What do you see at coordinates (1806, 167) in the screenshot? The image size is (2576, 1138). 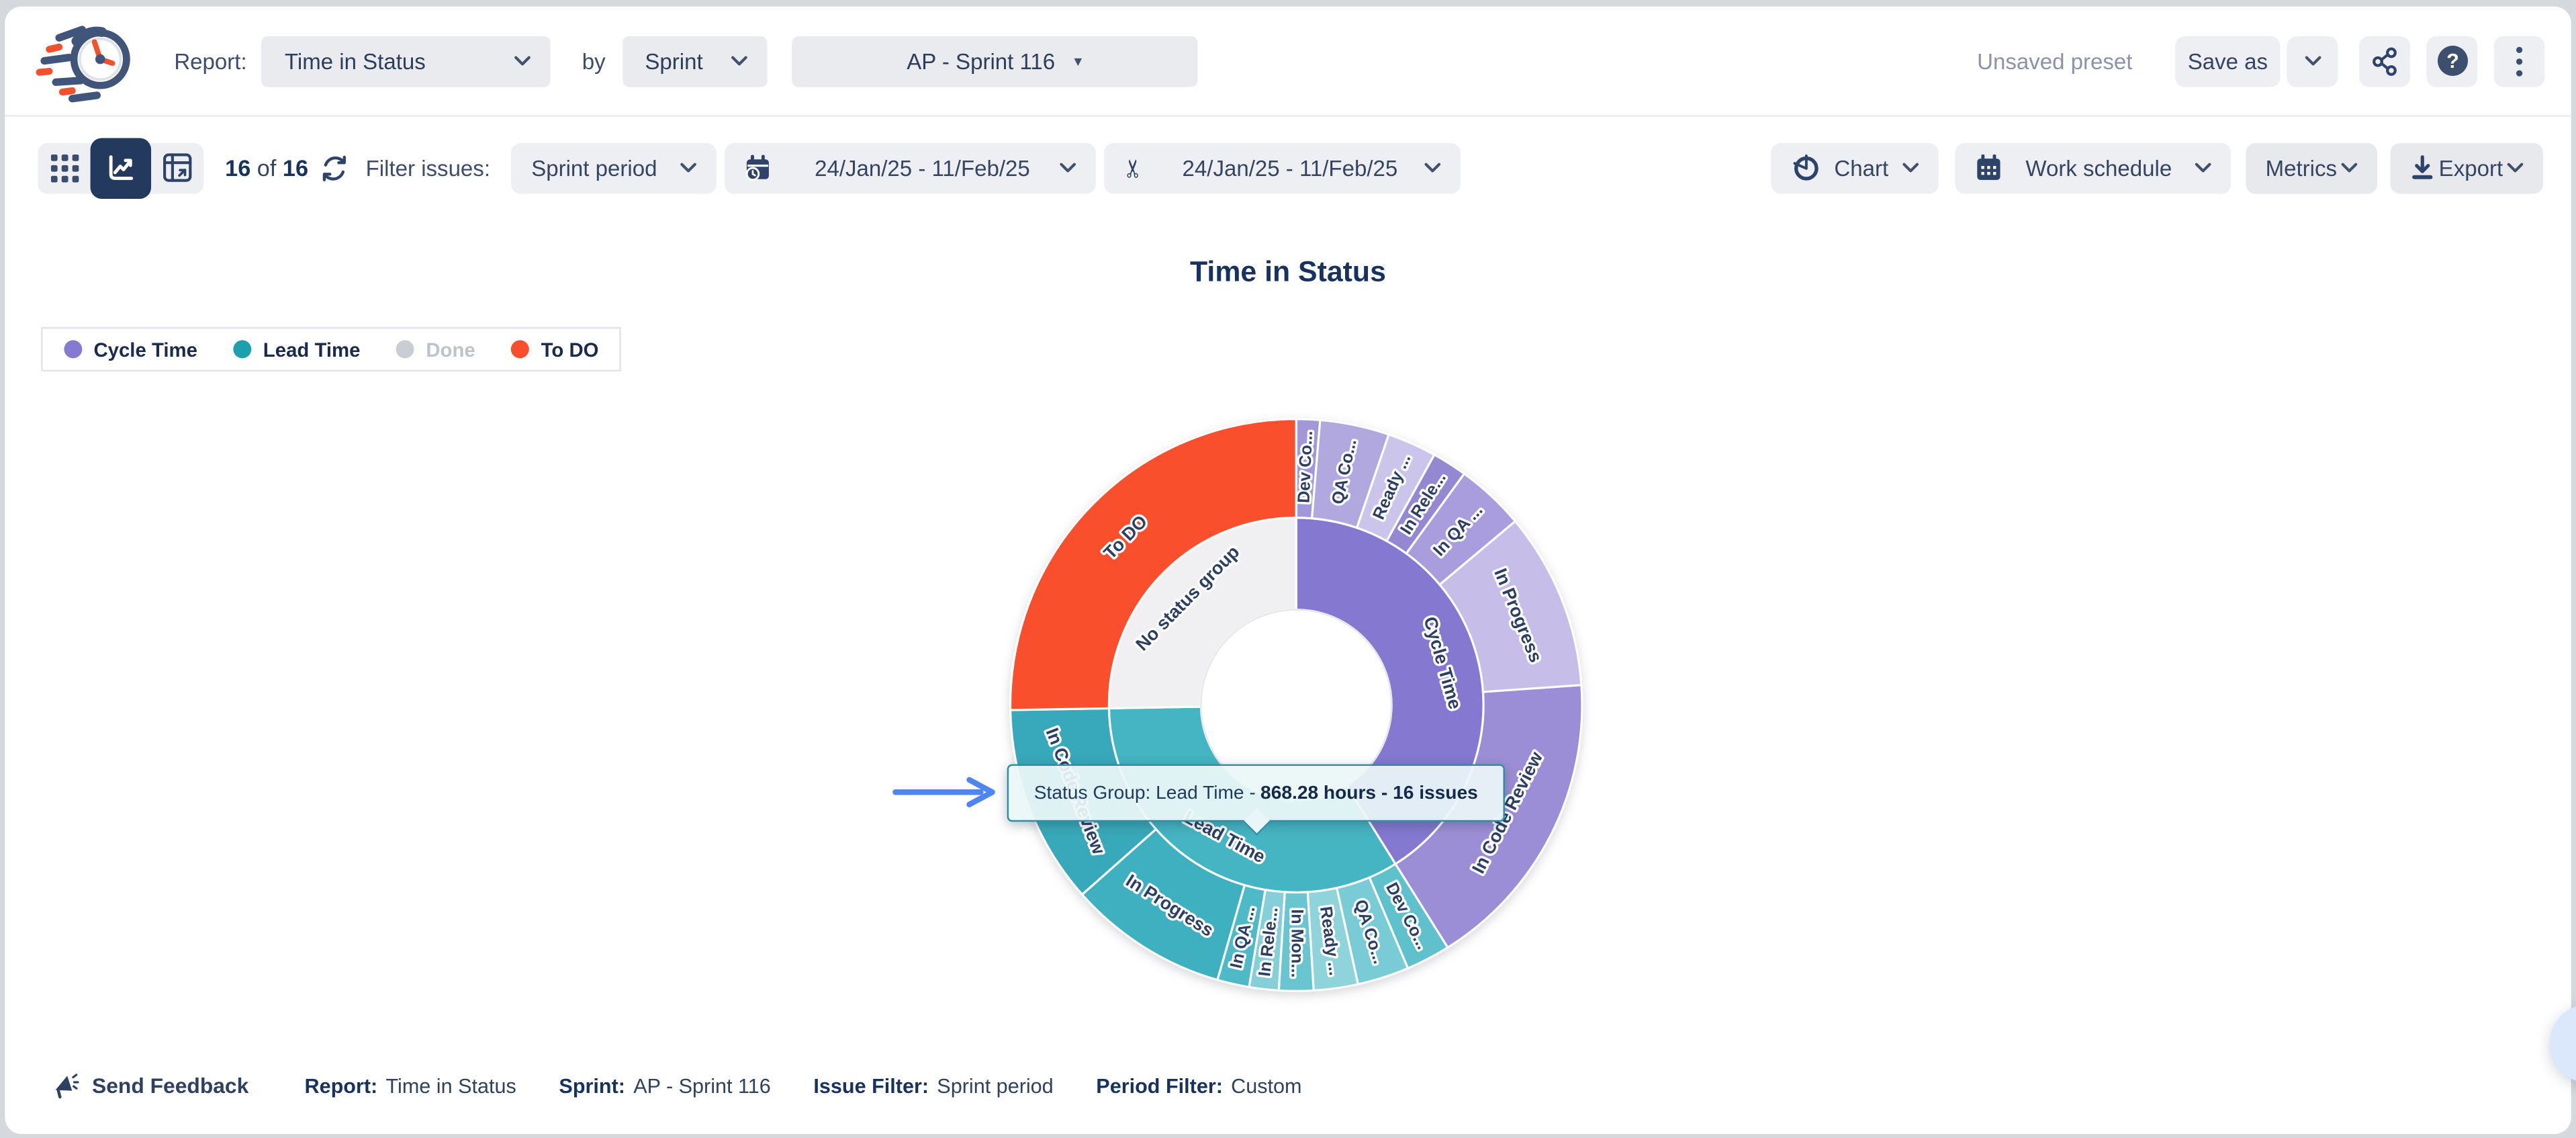 I see `donut-chart-icon` at bounding box center [1806, 167].